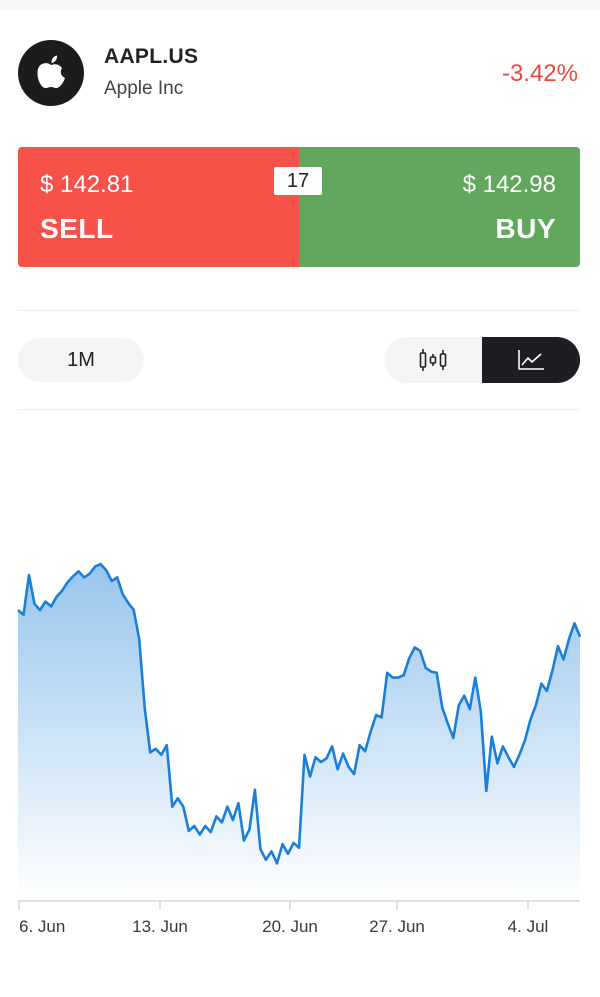 Image resolution: width=600 pixels, height=997 pixels. I want to click on candlestick-button, so click(433, 360).